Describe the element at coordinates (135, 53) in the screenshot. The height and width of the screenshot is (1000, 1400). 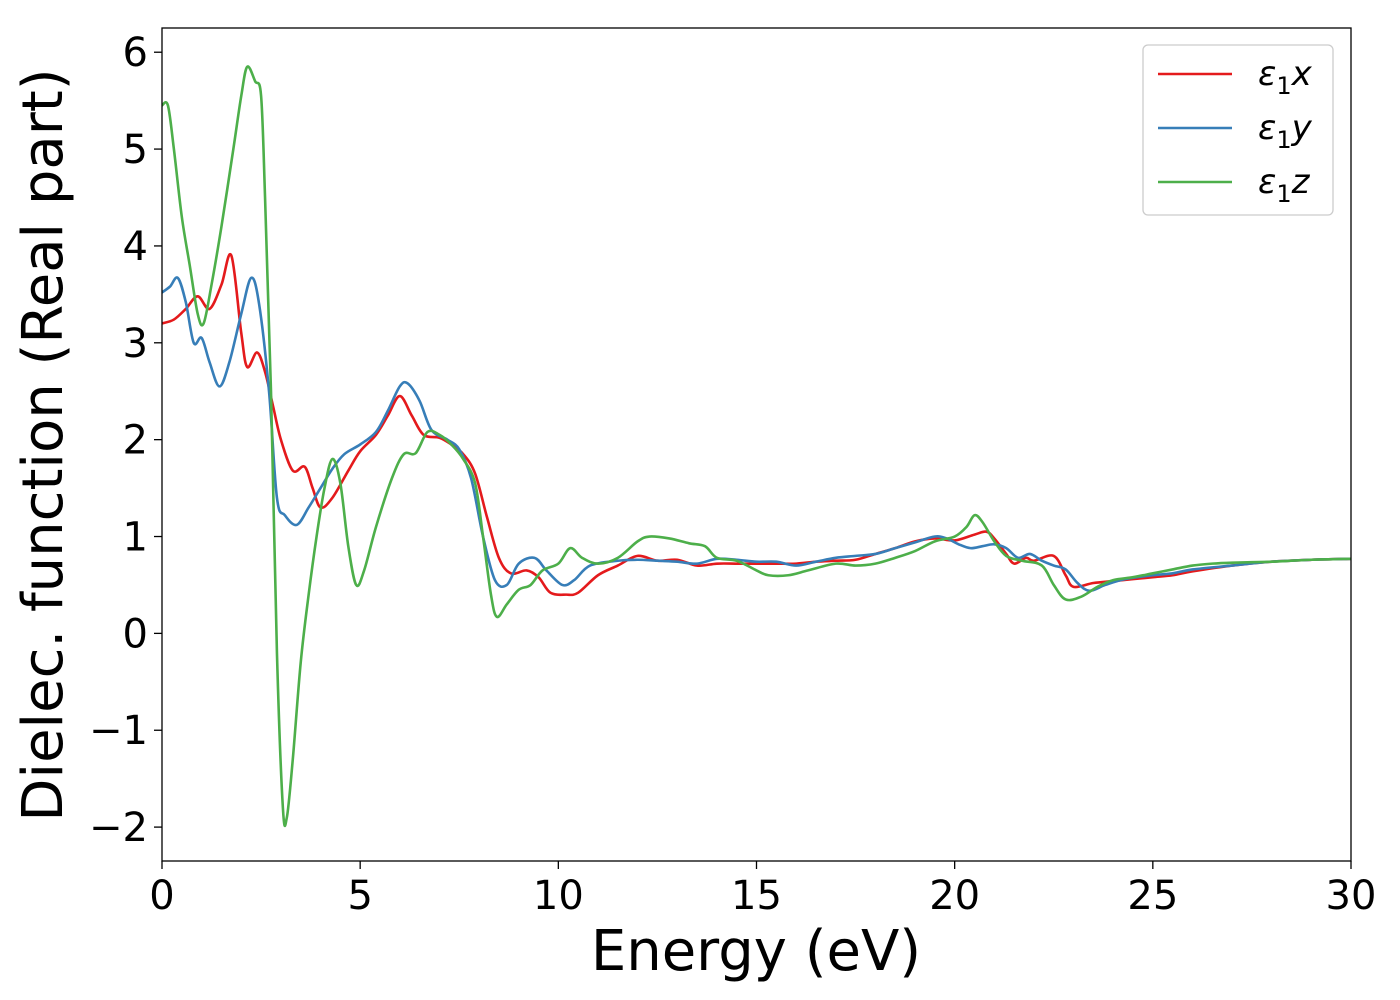
I see `y-tick-label: 6` at that location.